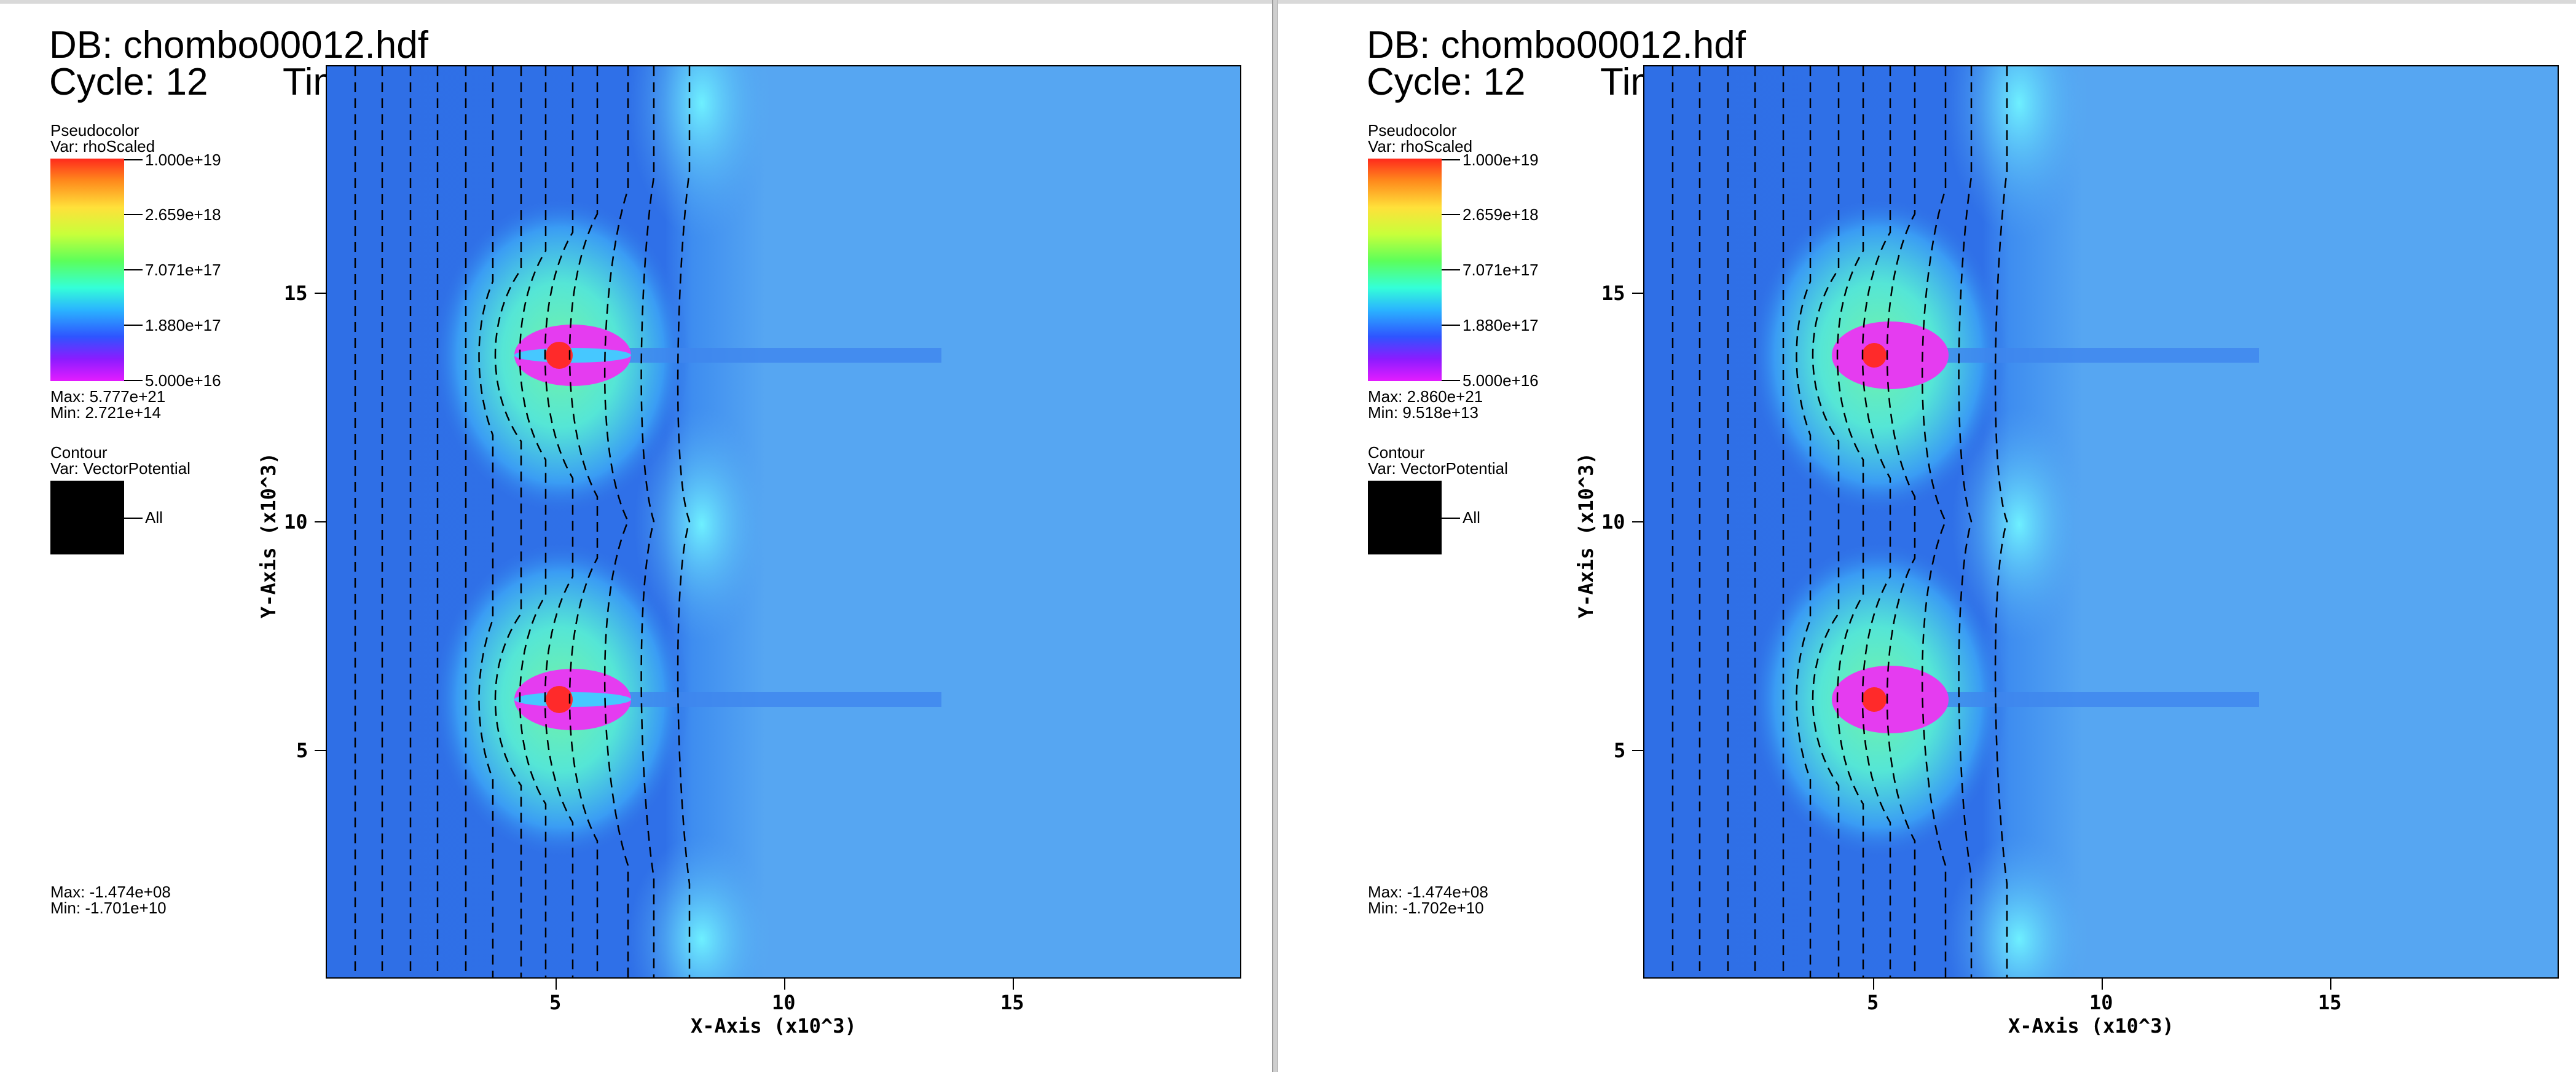 The height and width of the screenshot is (1072, 2576). Describe the element at coordinates (1275, 536) in the screenshot. I see `panel-divider` at that location.